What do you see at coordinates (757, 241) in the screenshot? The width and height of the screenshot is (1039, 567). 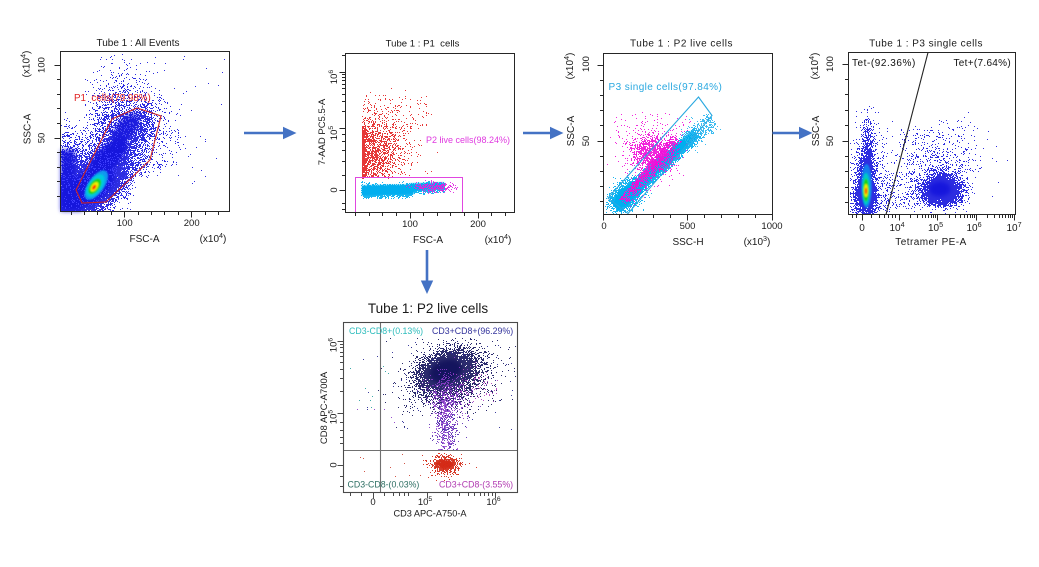 I see `svg-text: (x103)` at bounding box center [757, 241].